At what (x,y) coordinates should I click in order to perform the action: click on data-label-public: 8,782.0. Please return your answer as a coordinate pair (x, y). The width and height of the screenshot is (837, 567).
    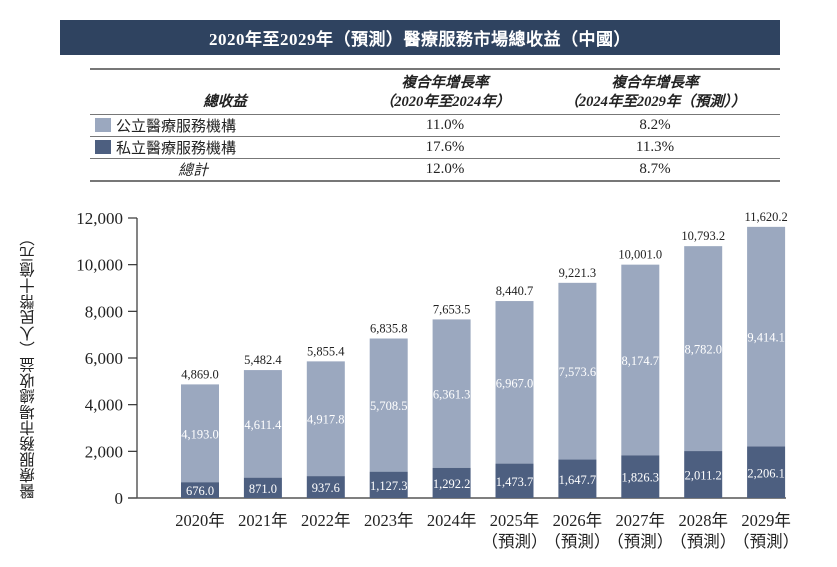
    Looking at the image, I should click on (703, 350).